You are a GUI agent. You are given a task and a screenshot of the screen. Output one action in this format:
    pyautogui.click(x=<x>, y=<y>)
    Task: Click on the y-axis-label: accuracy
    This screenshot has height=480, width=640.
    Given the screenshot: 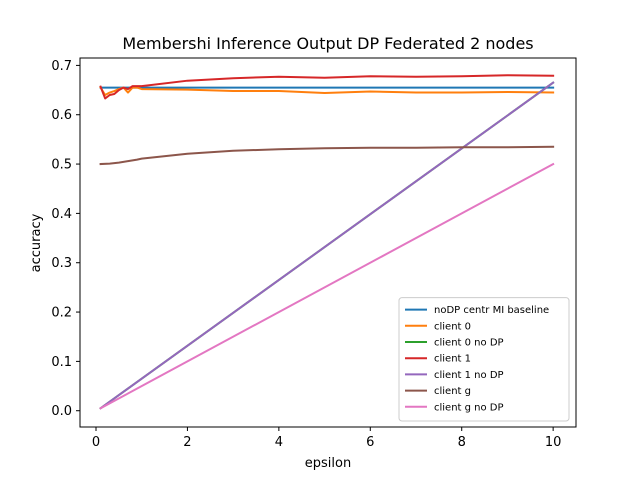 What is the action you would take?
    pyautogui.click(x=36, y=242)
    